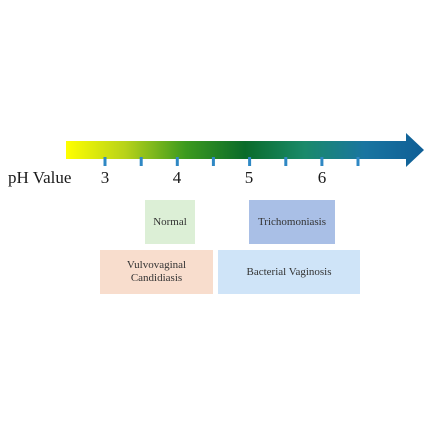 The image size is (432, 432). Describe the element at coordinates (40, 177) in the screenshot. I see `axis-title: pH Value` at that location.